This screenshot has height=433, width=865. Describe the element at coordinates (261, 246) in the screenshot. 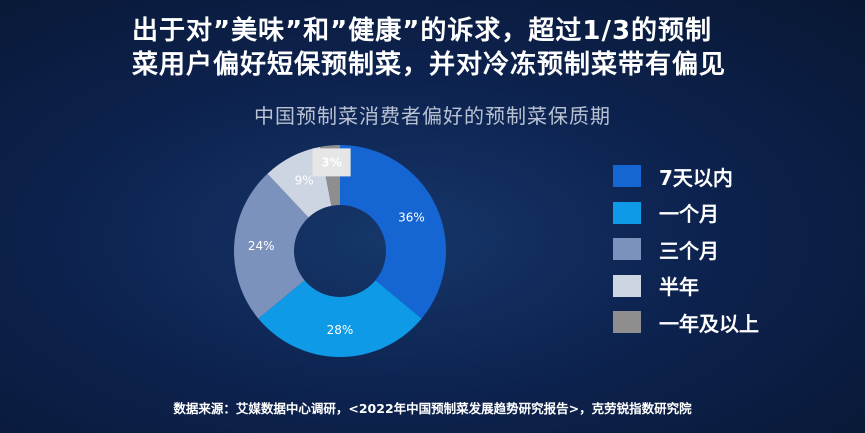

I see `slice-label-3: 24%` at that location.